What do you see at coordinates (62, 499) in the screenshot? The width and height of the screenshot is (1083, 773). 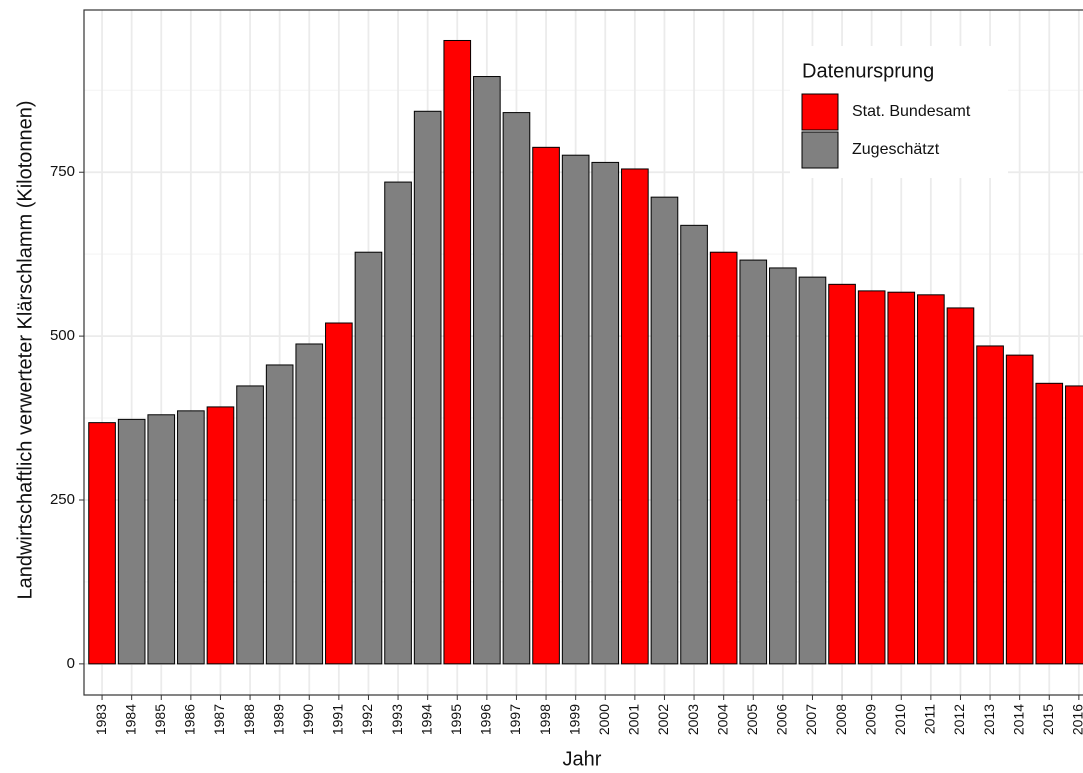 I see `y-tick-label: 250` at bounding box center [62, 499].